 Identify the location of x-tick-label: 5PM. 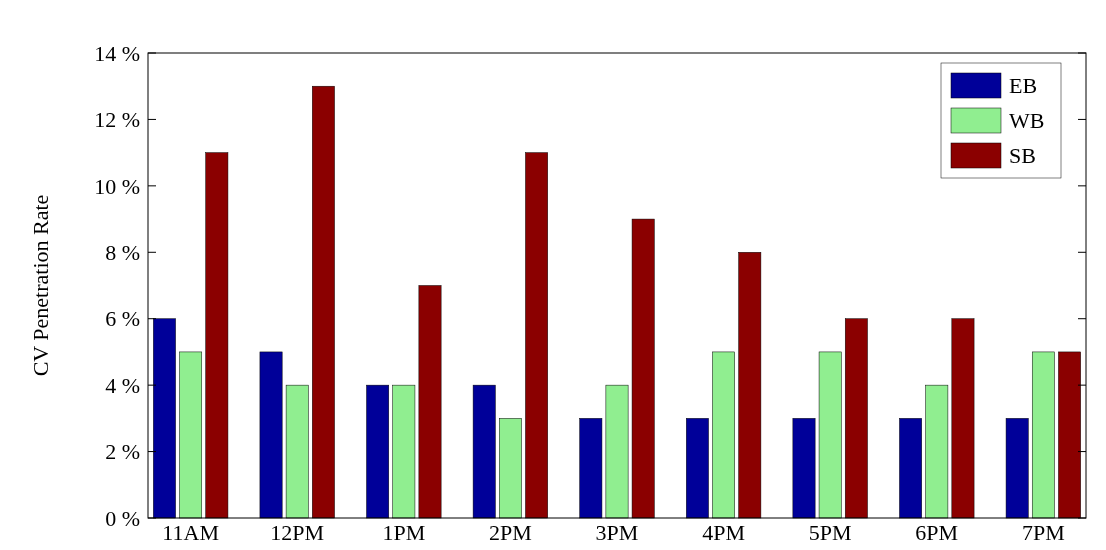
(830, 532).